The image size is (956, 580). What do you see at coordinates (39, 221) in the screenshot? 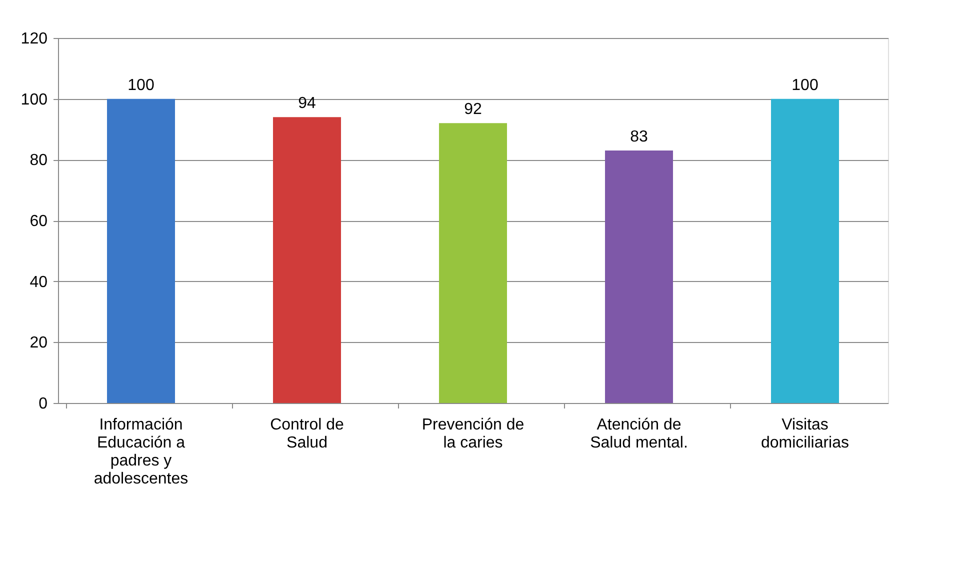
I see `y-tick-label: 60` at bounding box center [39, 221].